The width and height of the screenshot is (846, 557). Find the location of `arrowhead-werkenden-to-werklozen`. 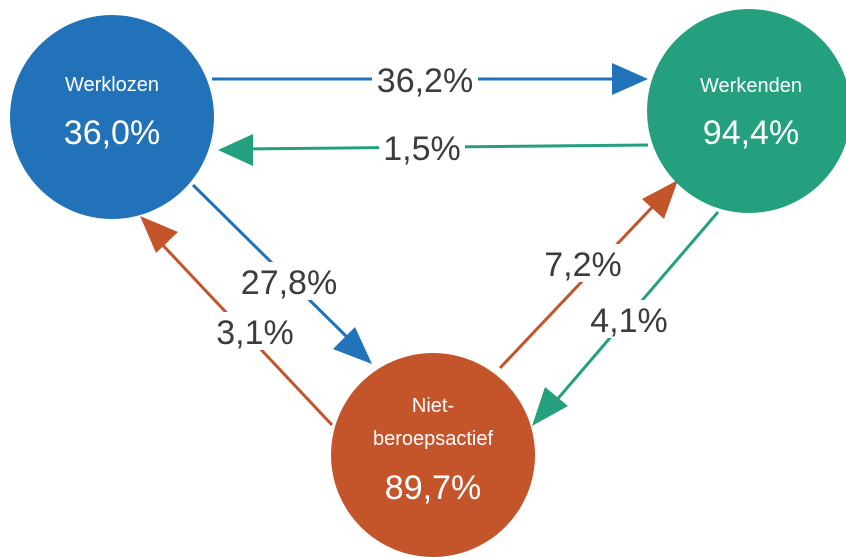

arrowhead-werkenden-to-werklozen is located at coordinates (235, 150).